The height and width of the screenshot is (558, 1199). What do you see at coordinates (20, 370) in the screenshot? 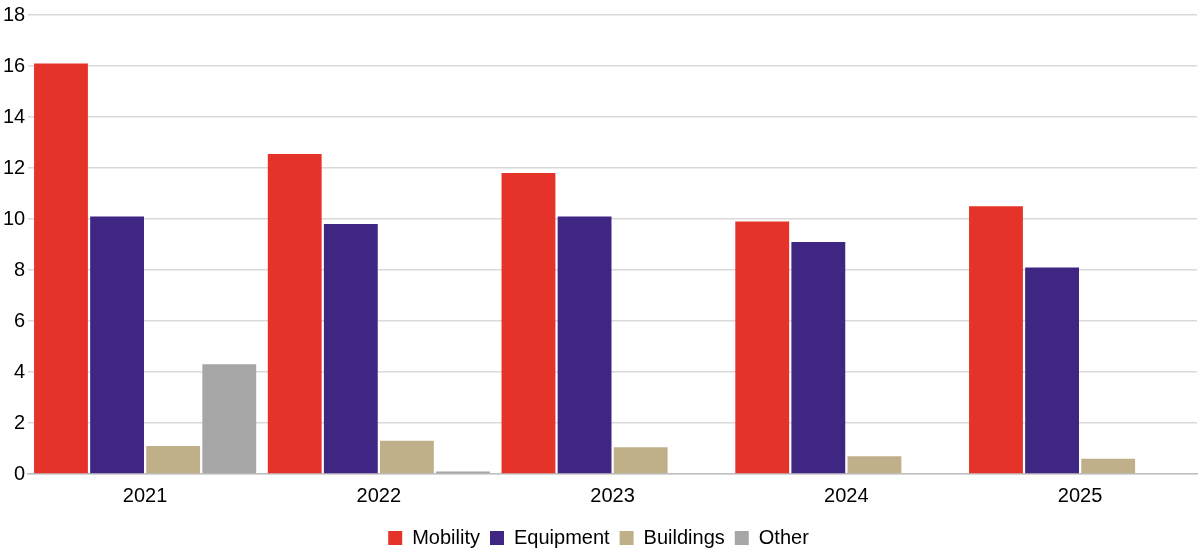
I see `y-tick-label: 4` at bounding box center [20, 370].